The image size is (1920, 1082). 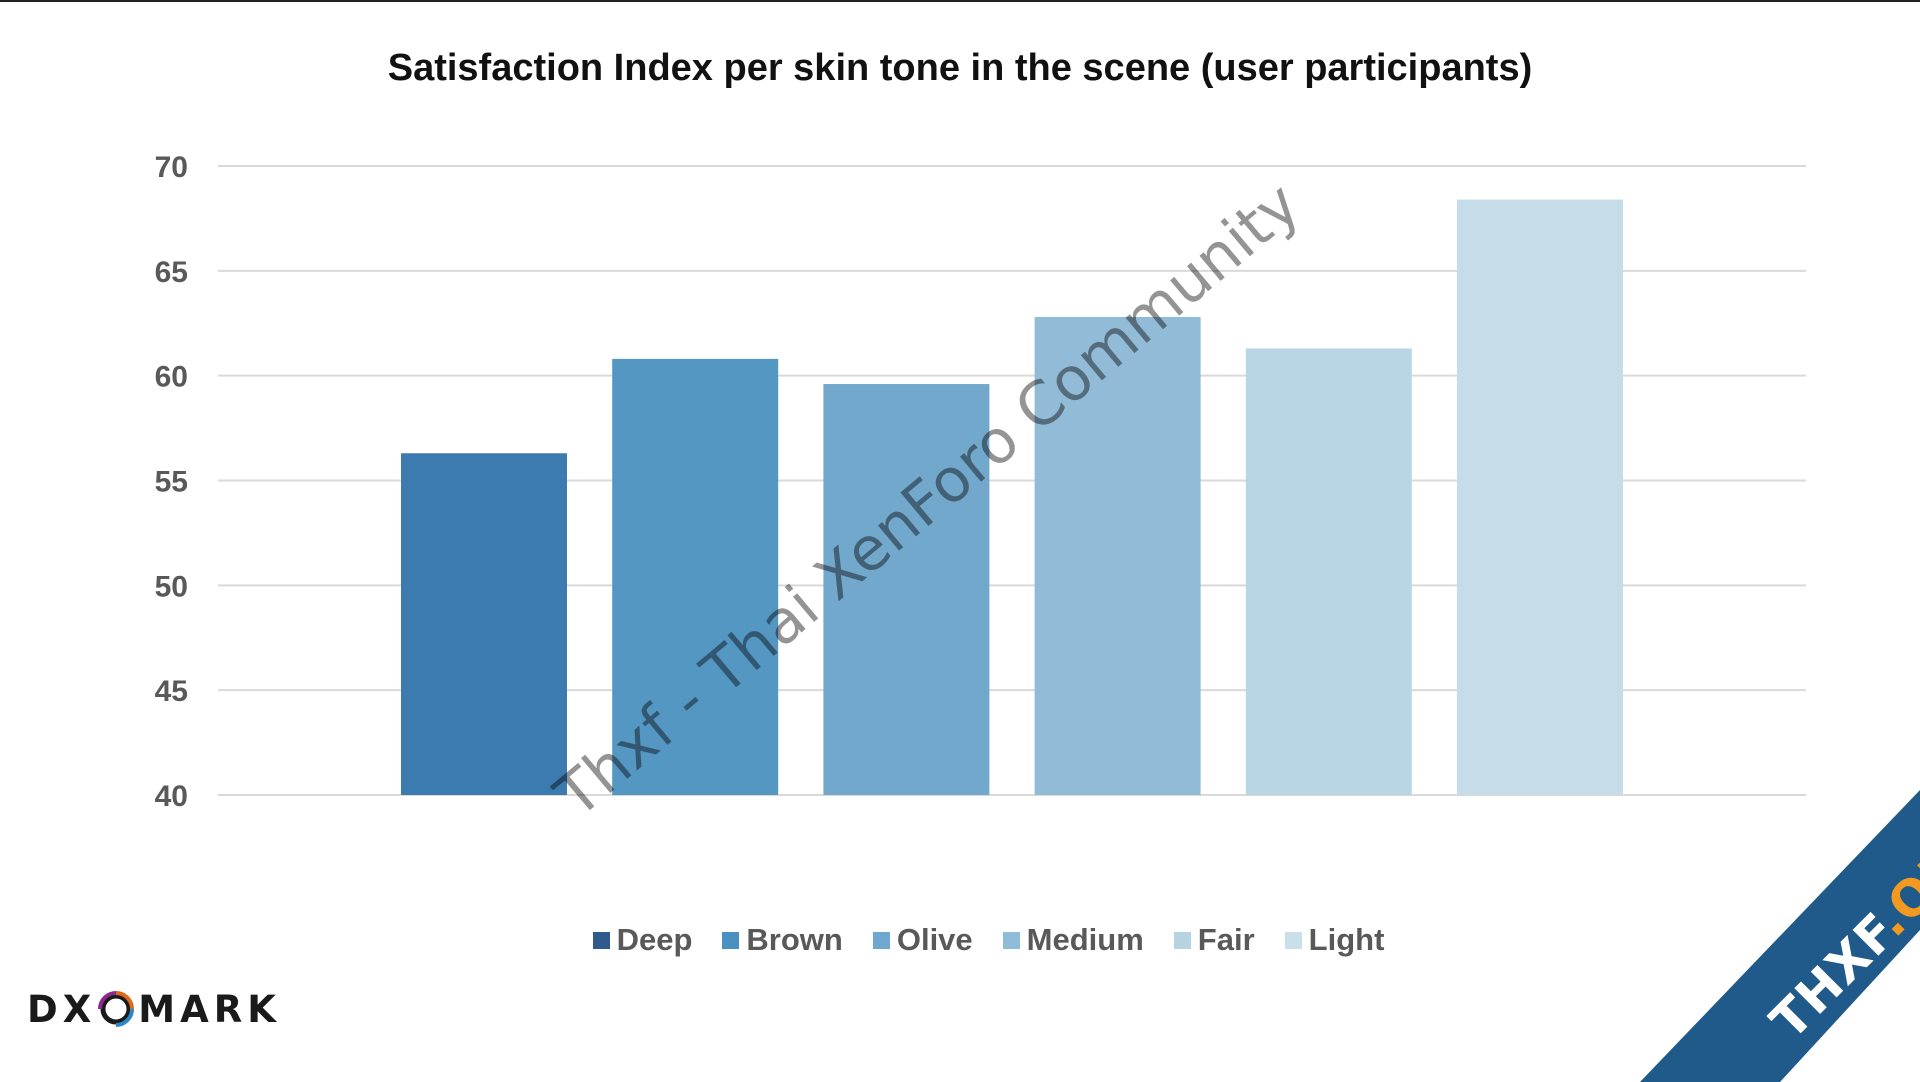 I want to click on y-axis-ticks: 70 65 60 55 50 45 40, so click(x=171, y=482).